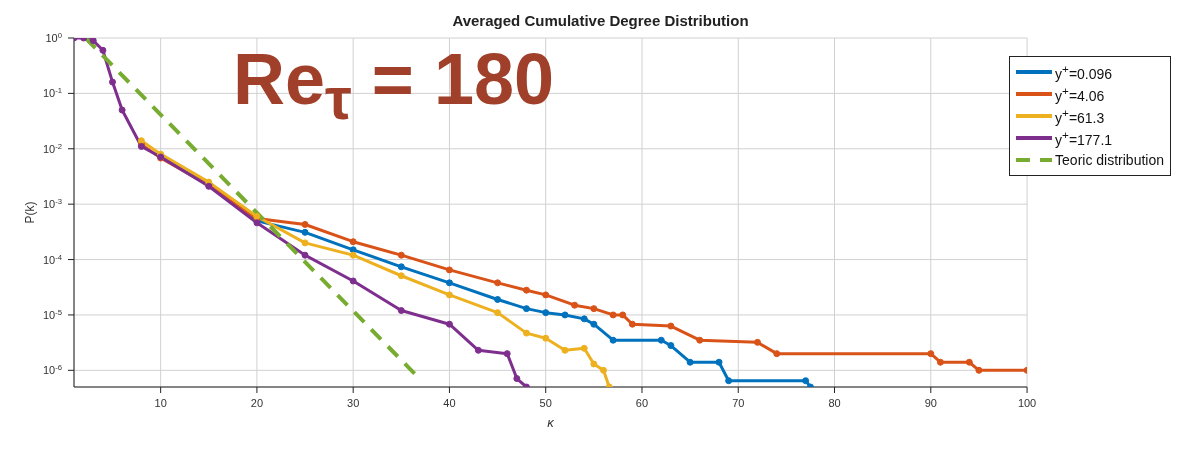 The height and width of the screenshot is (457, 1201). Describe the element at coordinates (551, 422) in the screenshot. I see `x-axis-title: κ` at that location.